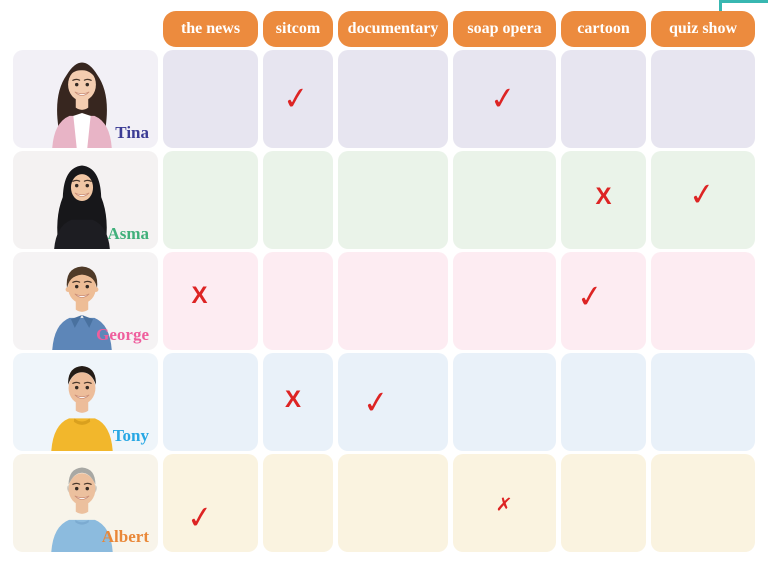 The height and width of the screenshot is (572, 768). I want to click on cell-tina-cartoon, so click(603, 99).